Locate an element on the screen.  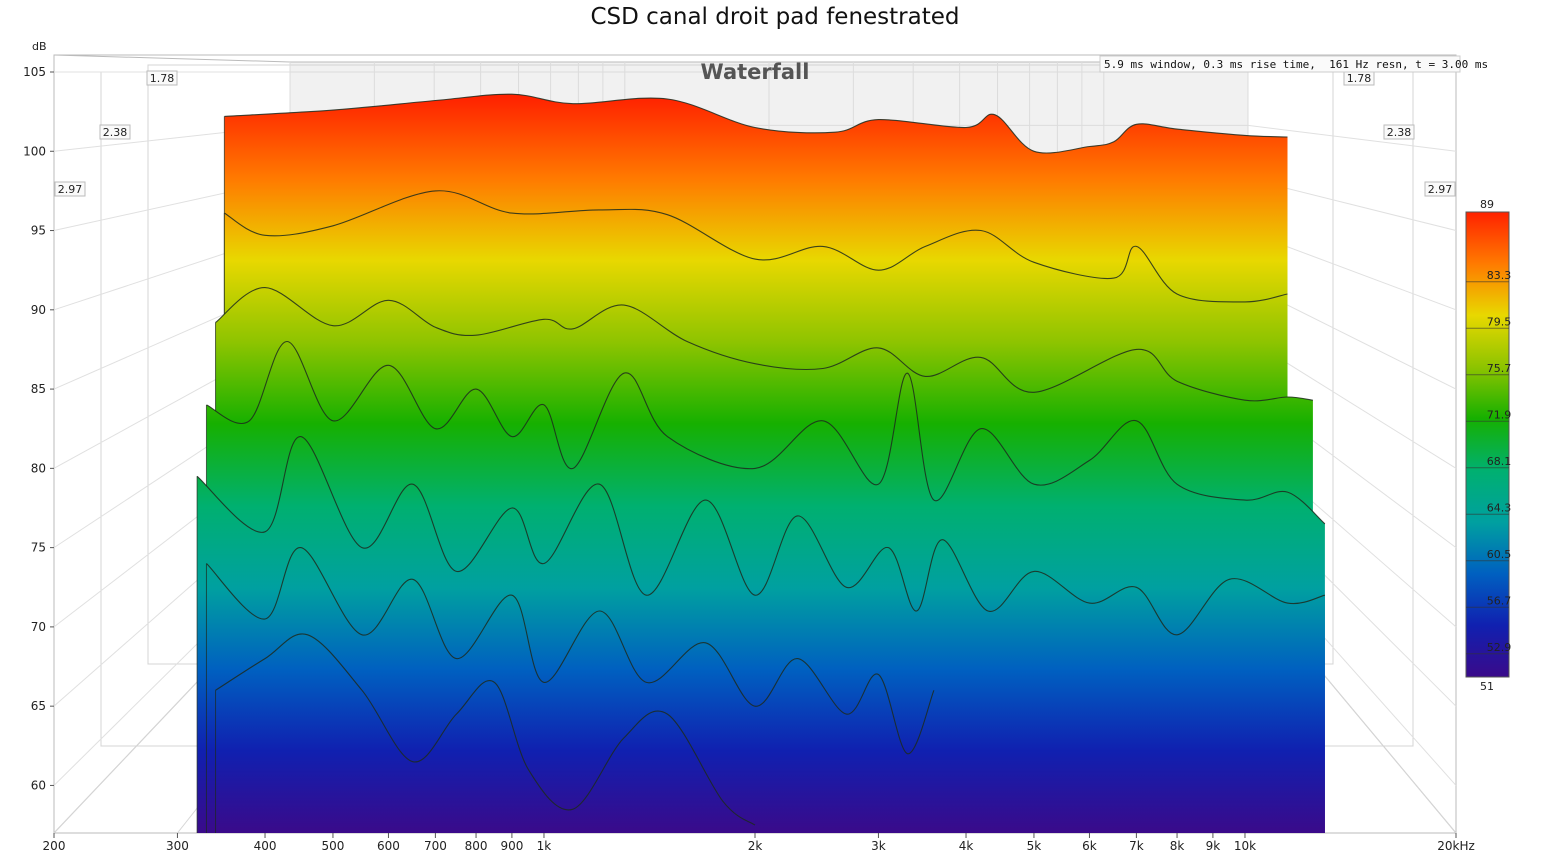
y-tick-label: 80 is located at coordinates (38, 468).